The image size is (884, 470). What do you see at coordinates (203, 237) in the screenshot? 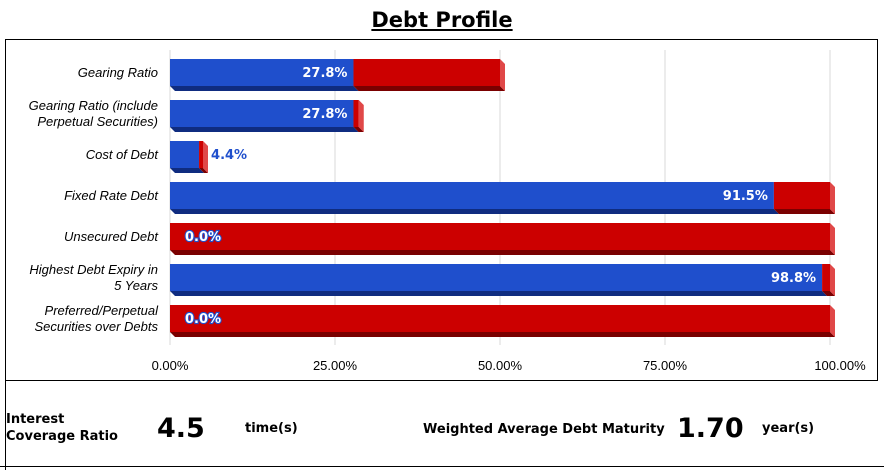
I see `data-label-4: 0.0%` at bounding box center [203, 237].